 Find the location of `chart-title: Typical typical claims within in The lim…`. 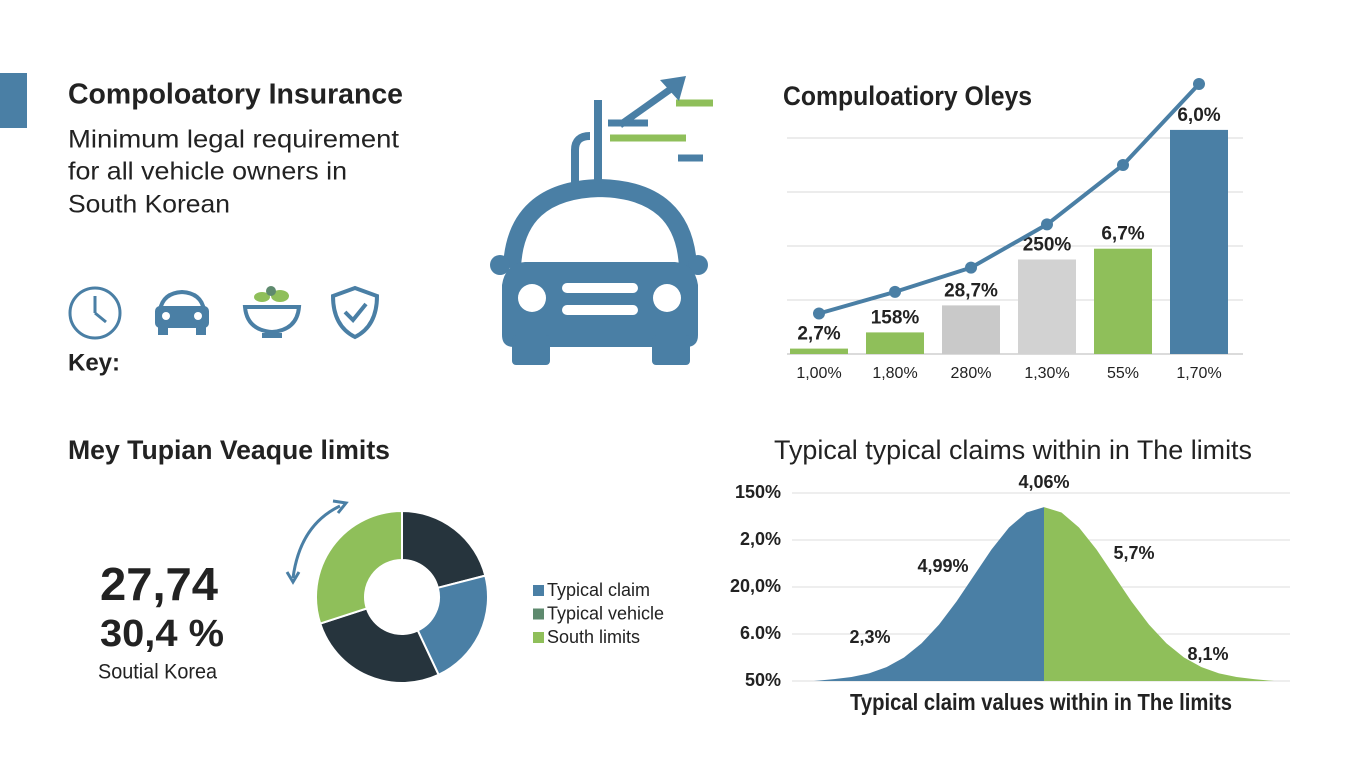

chart-title: Typical typical claims within in The lim… is located at coordinates (1013, 450).